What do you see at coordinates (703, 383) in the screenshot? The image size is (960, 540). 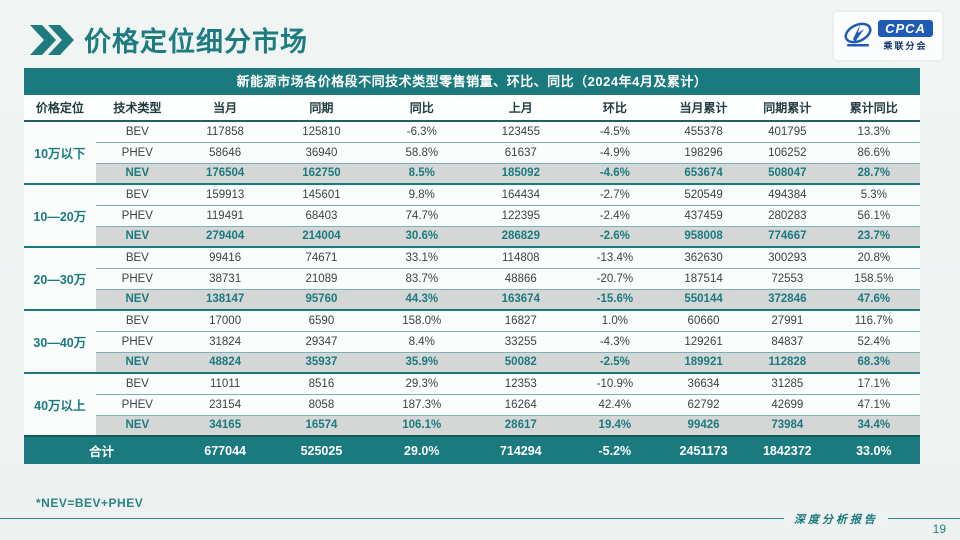 I see `value-cell: 36634` at bounding box center [703, 383].